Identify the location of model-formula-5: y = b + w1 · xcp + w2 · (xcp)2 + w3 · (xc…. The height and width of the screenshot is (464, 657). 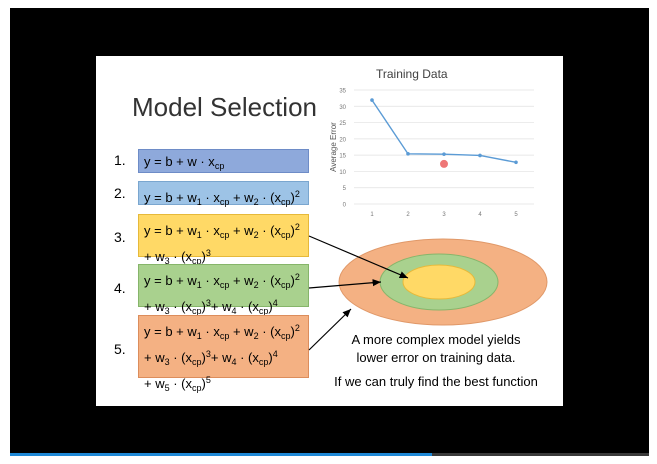
(223, 354).